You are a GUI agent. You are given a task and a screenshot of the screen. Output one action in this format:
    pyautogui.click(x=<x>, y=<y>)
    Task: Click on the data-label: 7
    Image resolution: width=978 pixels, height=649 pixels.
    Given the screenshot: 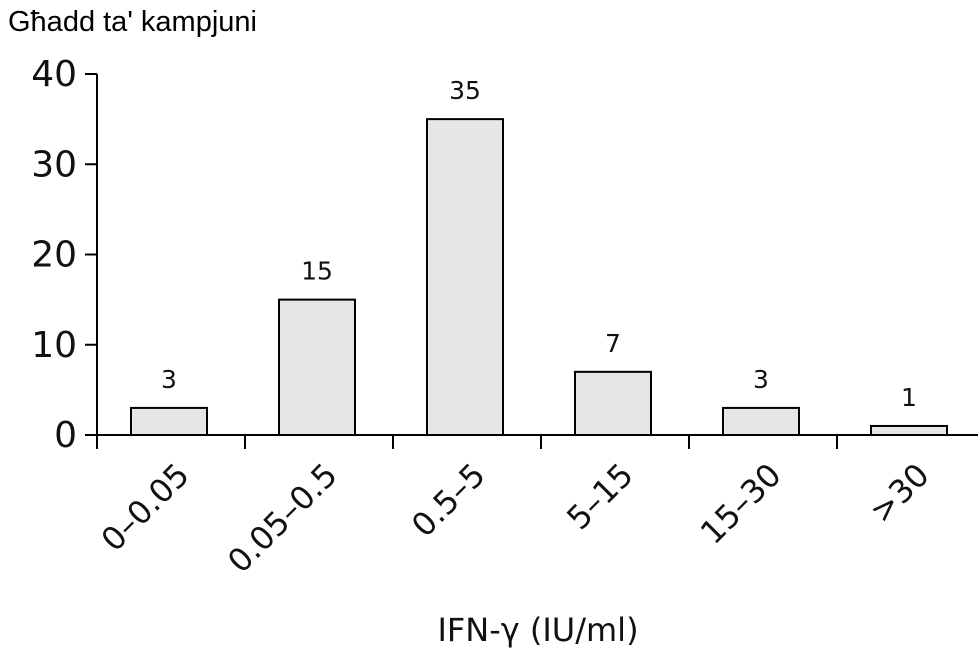 What is the action you would take?
    pyautogui.click(x=613, y=343)
    